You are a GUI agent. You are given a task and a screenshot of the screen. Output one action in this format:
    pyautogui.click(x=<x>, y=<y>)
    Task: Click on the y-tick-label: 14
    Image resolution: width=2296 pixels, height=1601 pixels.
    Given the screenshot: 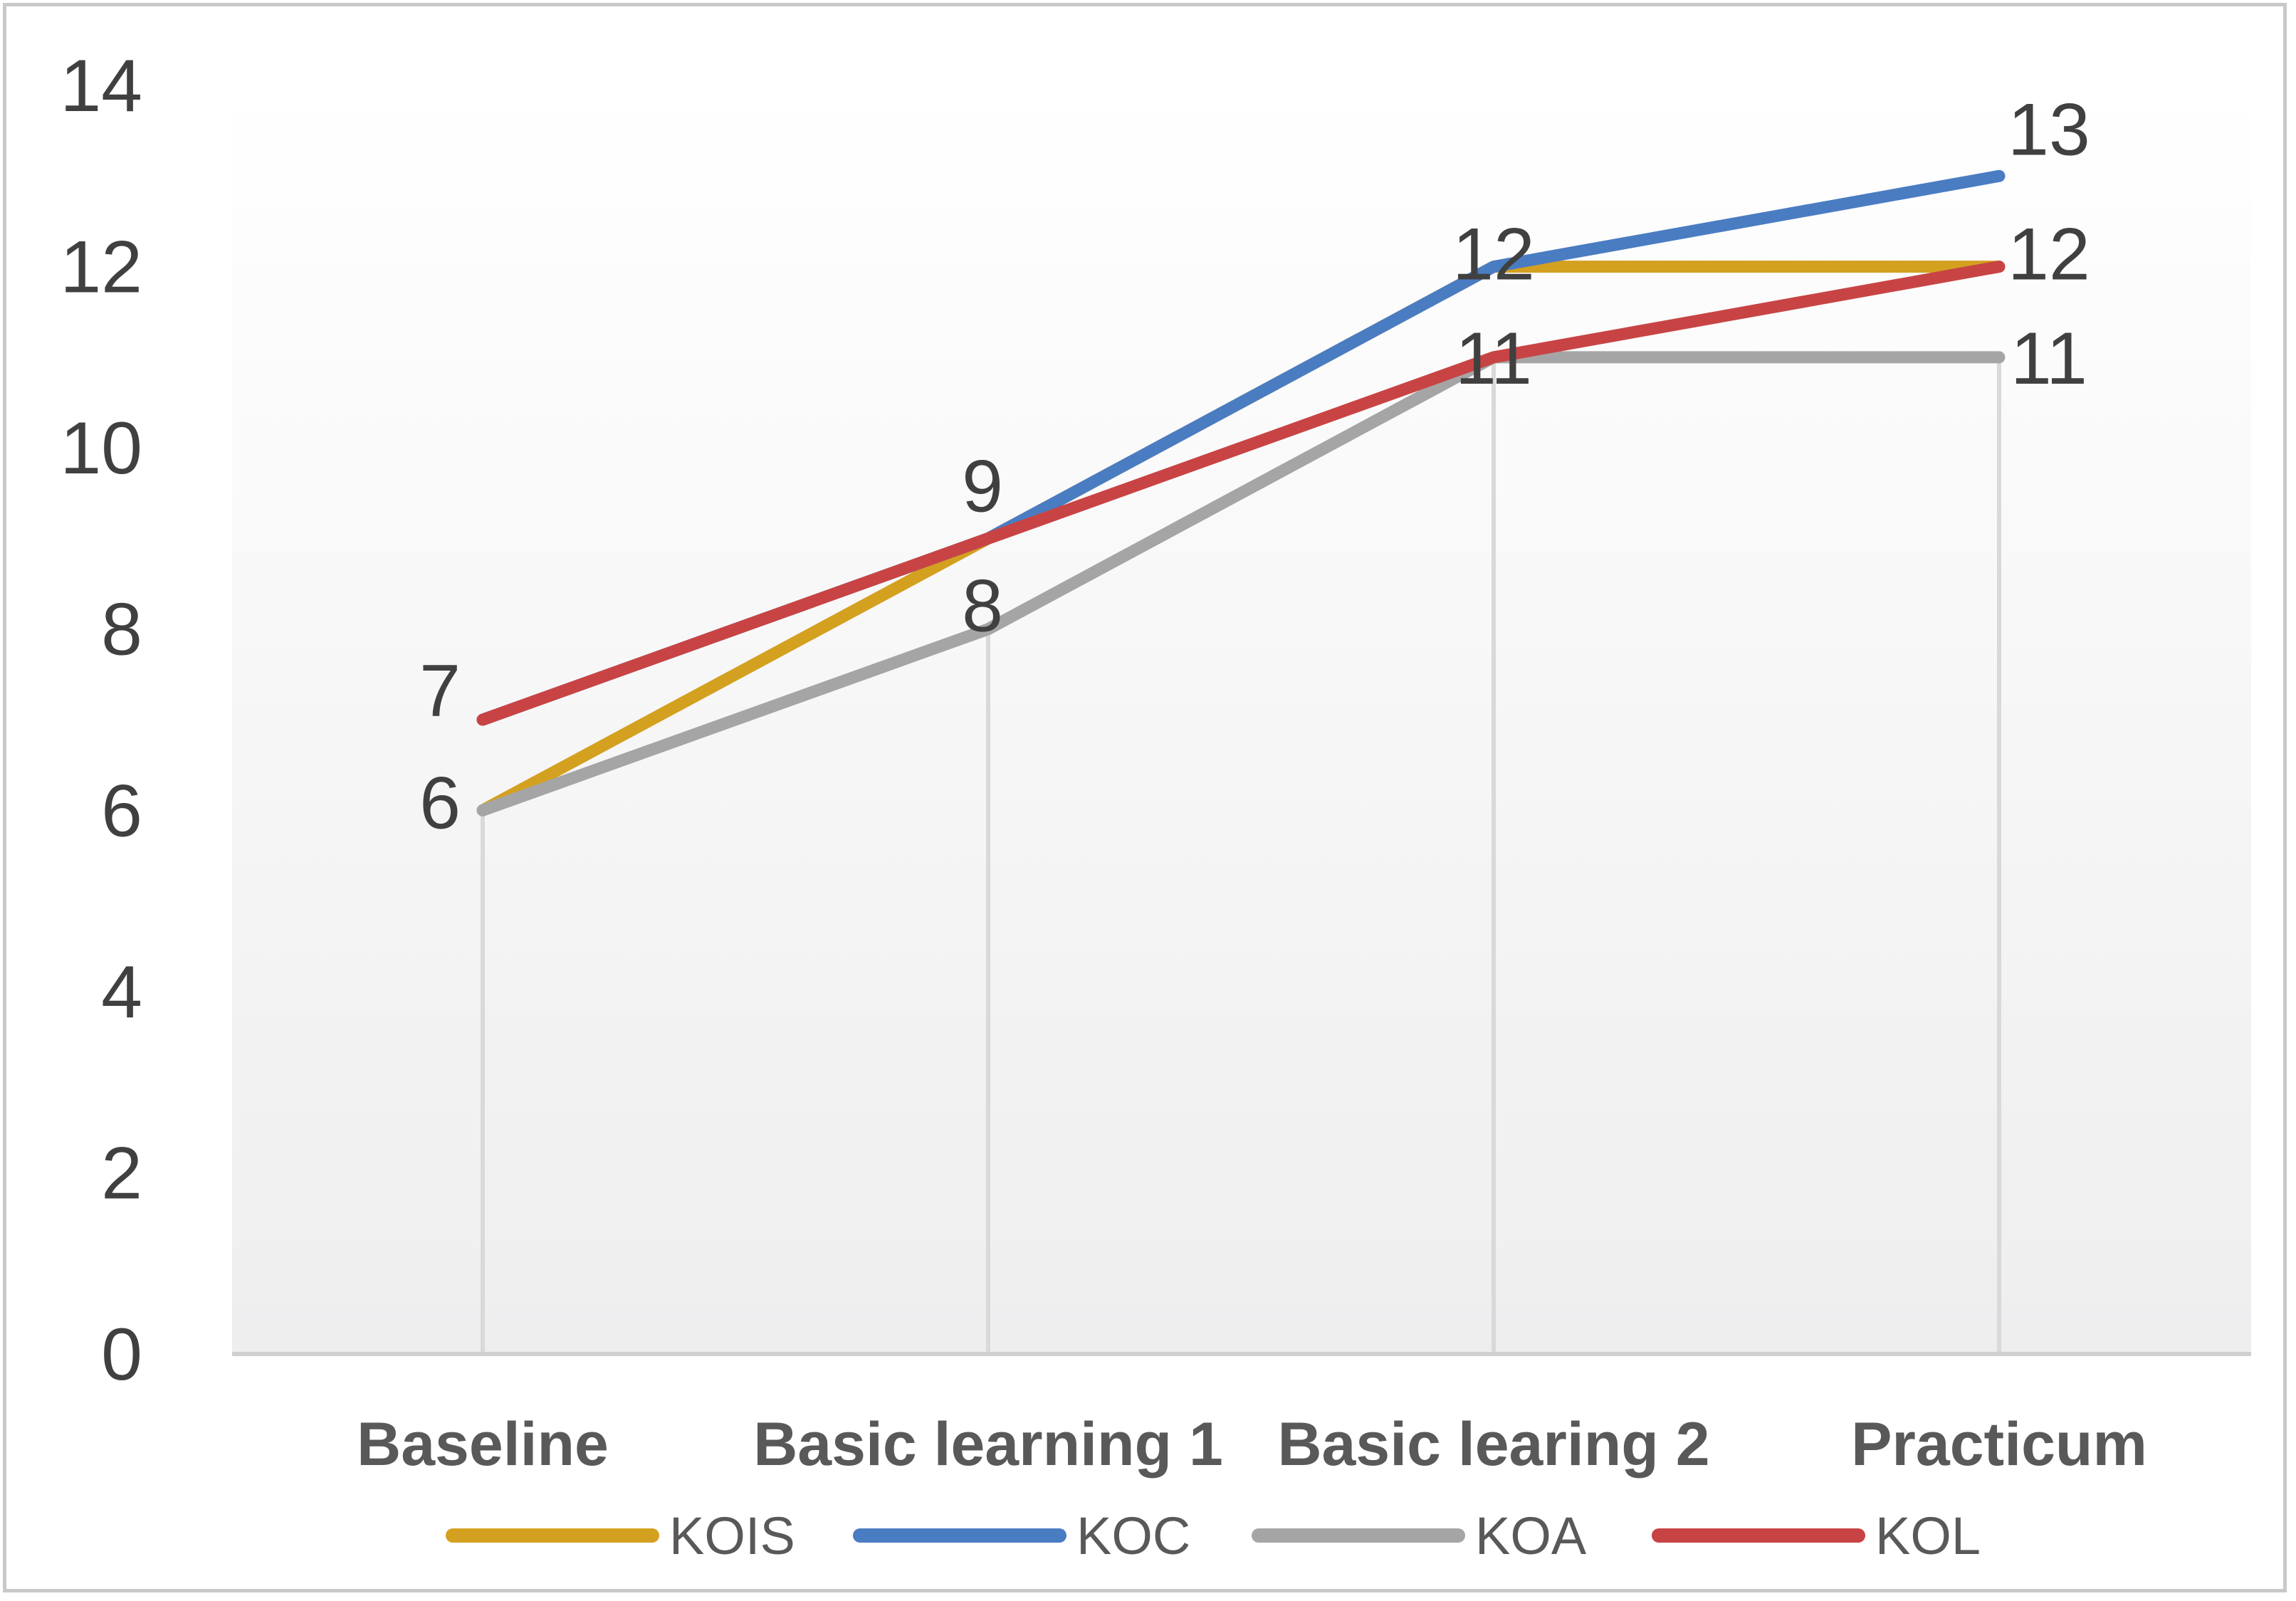 What is the action you would take?
    pyautogui.click(x=101, y=86)
    